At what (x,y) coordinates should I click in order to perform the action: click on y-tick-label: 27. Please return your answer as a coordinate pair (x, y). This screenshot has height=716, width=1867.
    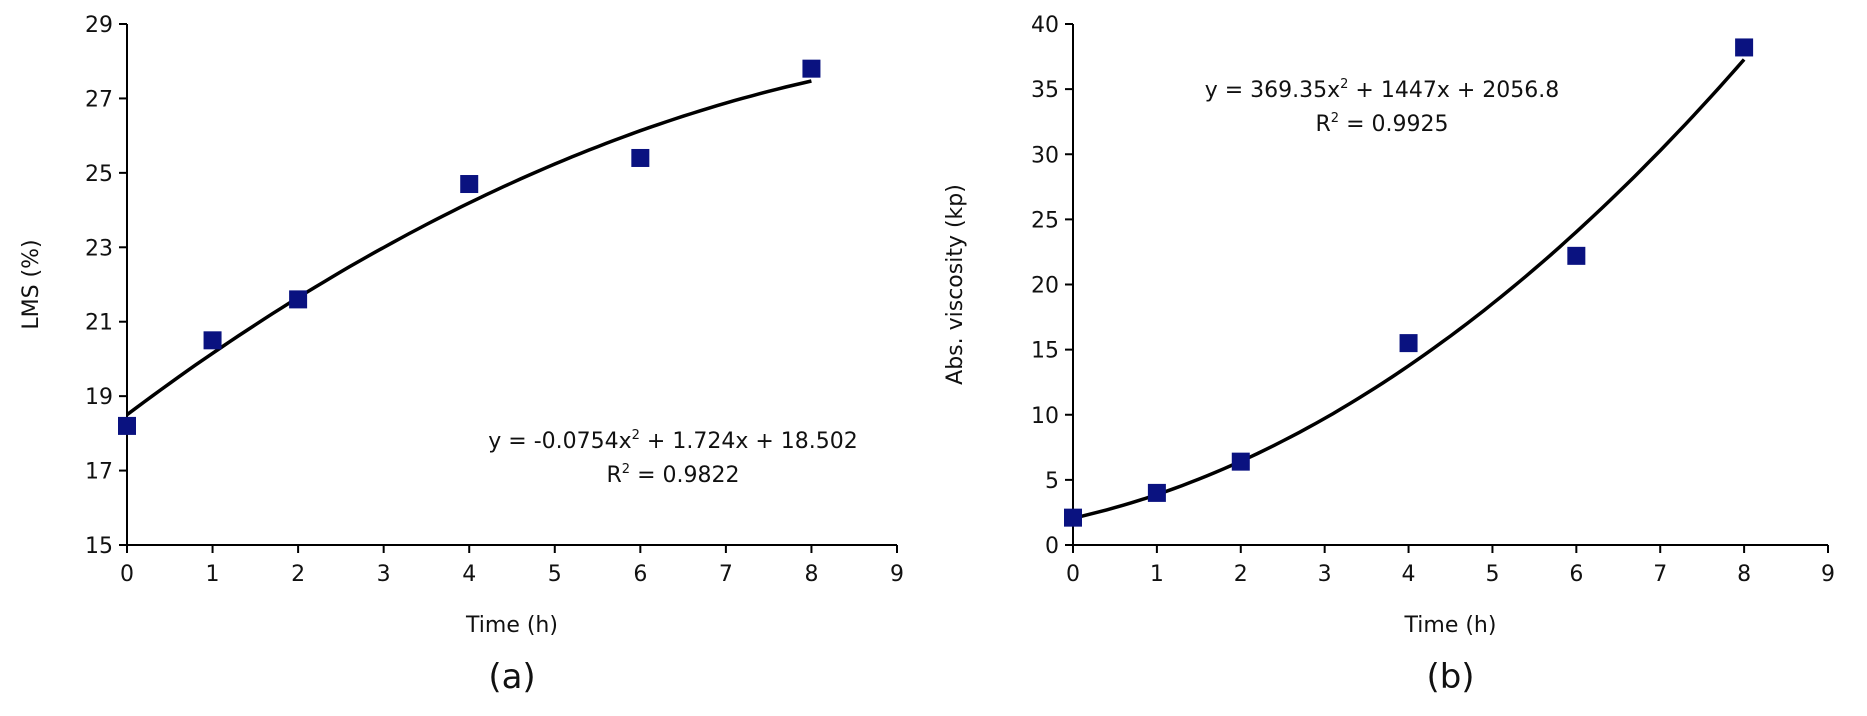
    Looking at the image, I should click on (99, 99).